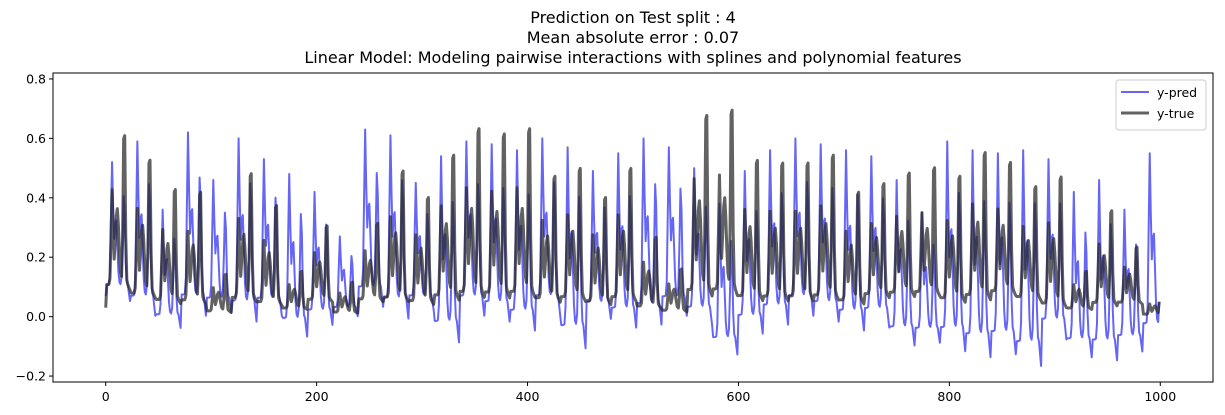  Describe the element at coordinates (31, 376) in the screenshot. I see `y-tick-label: −0.2` at that location.